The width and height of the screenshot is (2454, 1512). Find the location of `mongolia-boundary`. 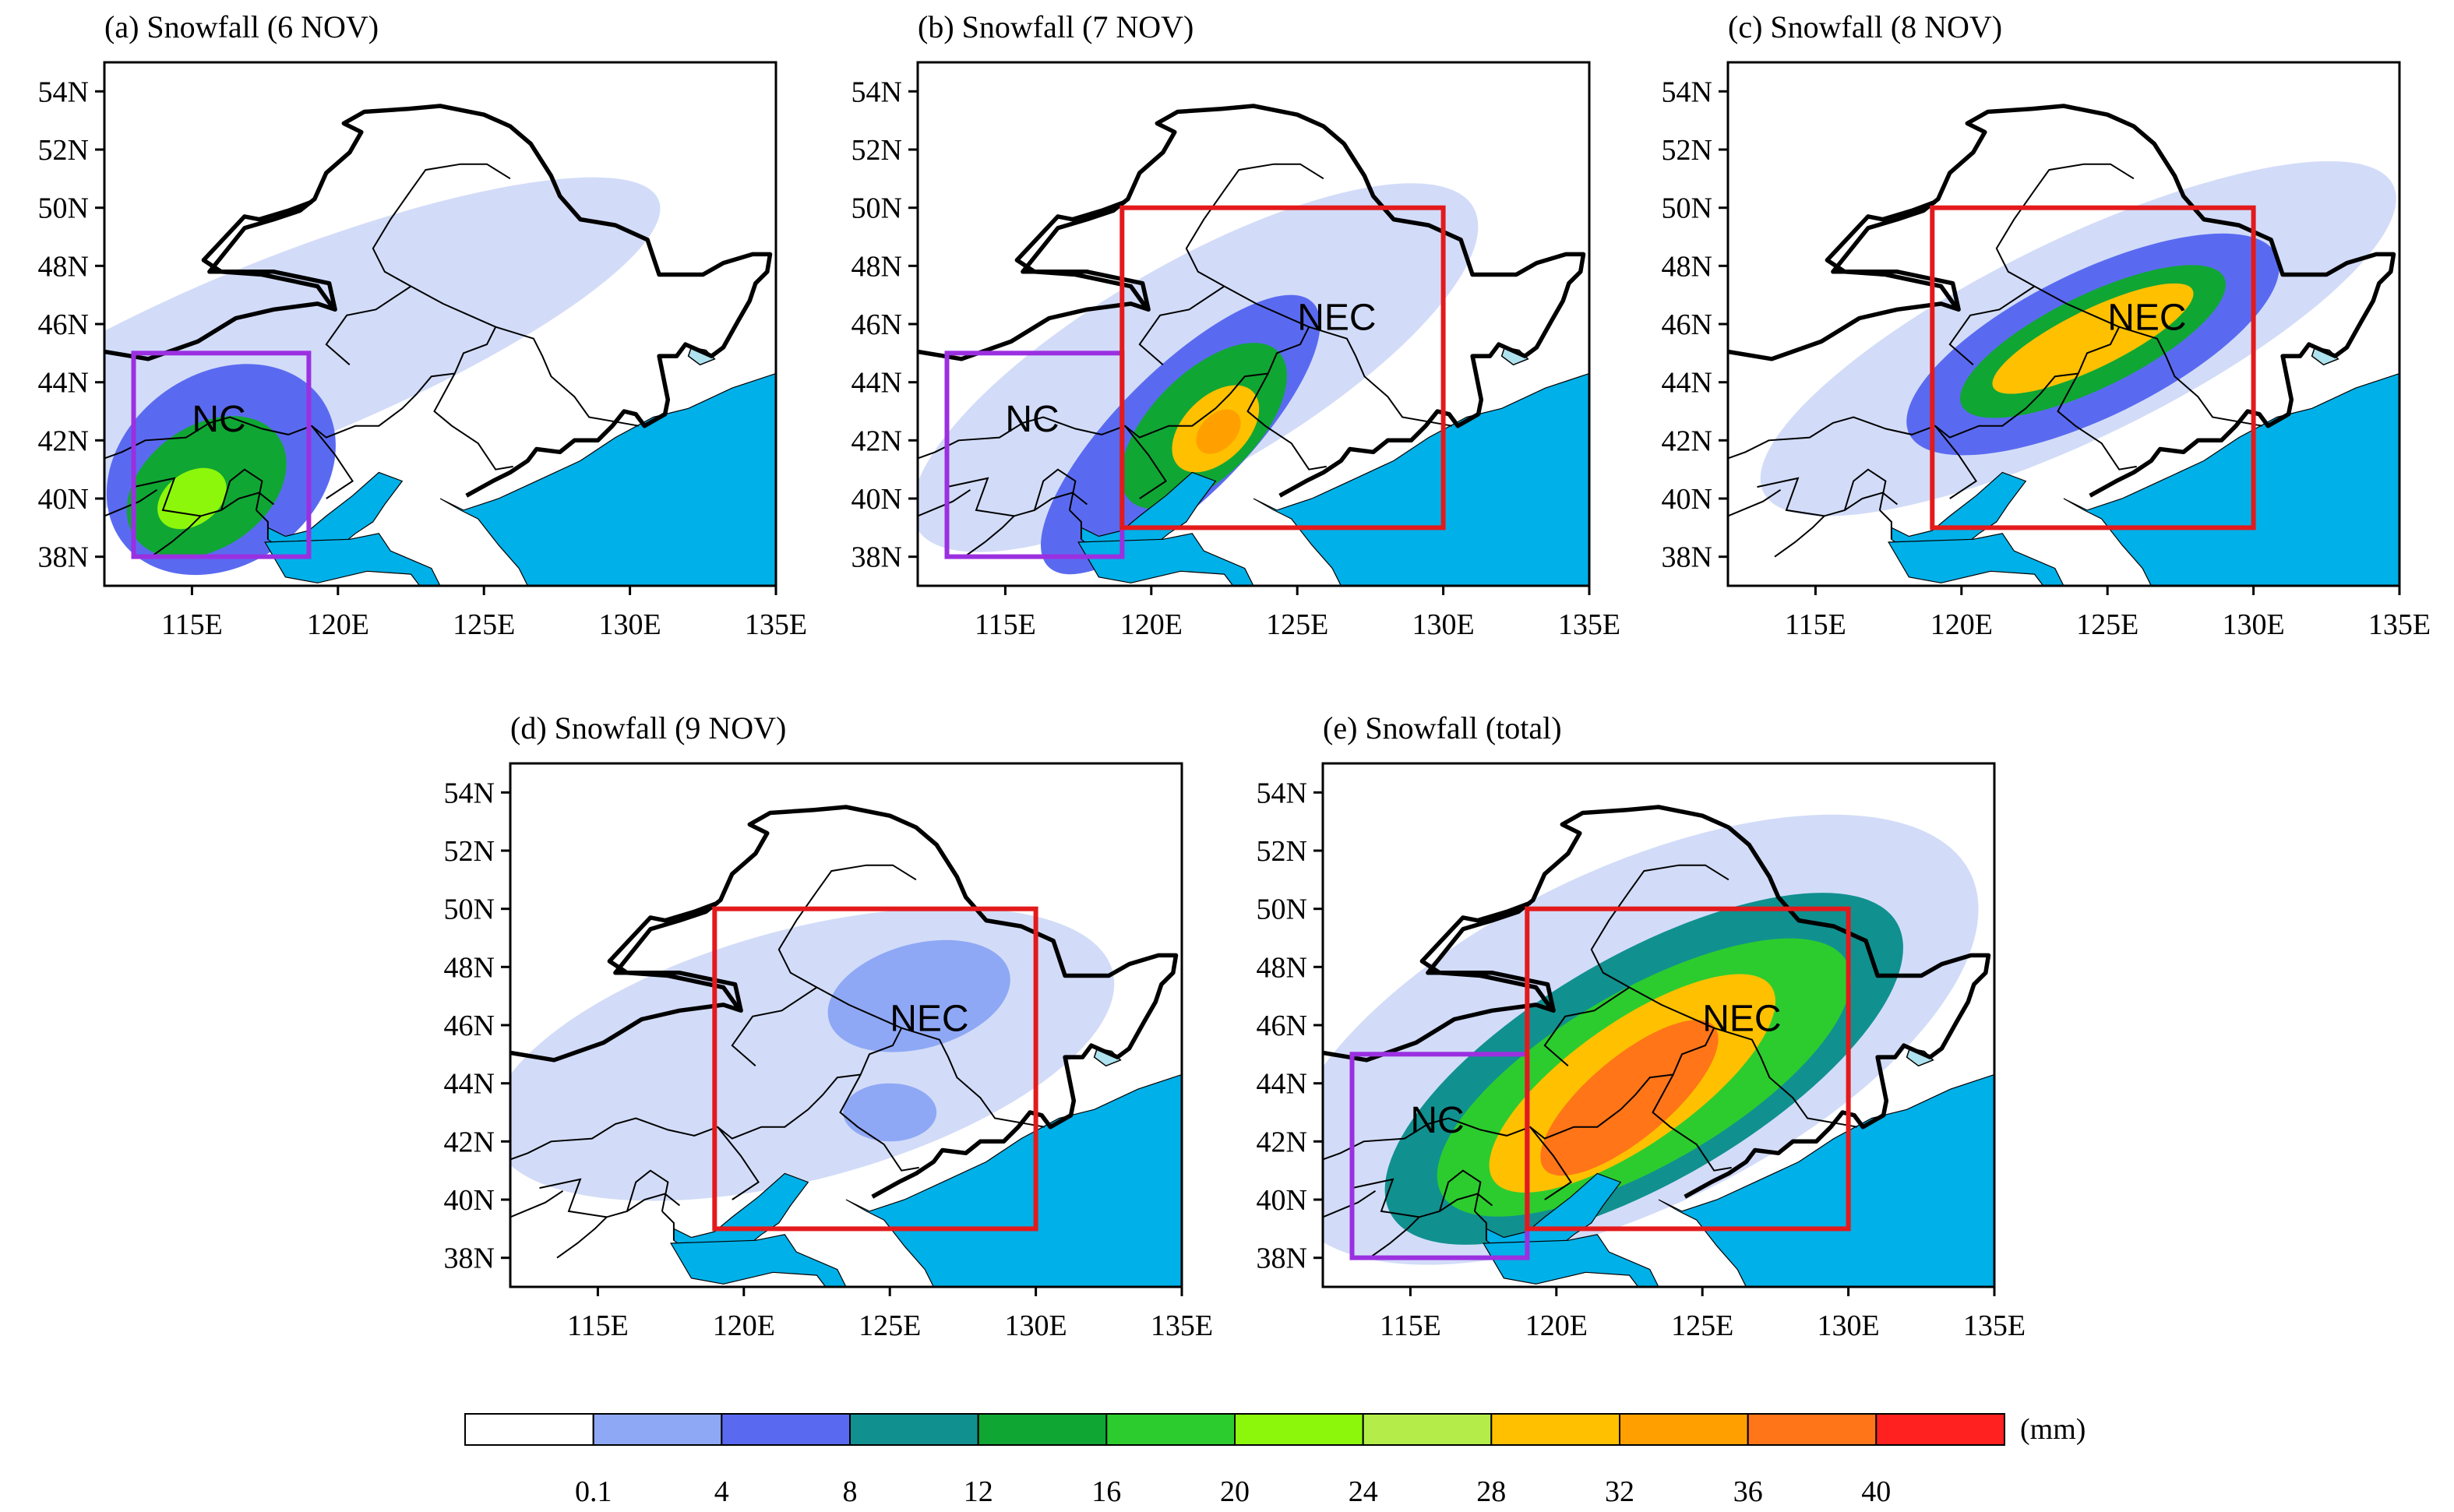

mongolia-boundary is located at coordinates (1892, 253).